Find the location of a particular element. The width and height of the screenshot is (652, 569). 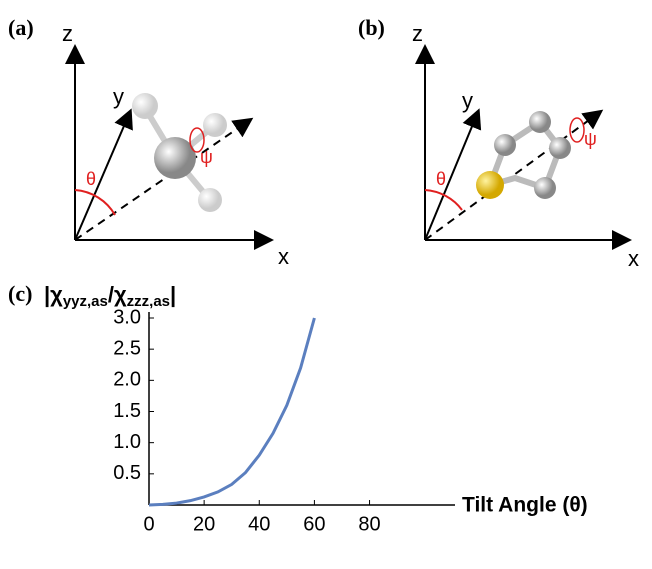

x-tick-label: 40 is located at coordinates (259, 524).